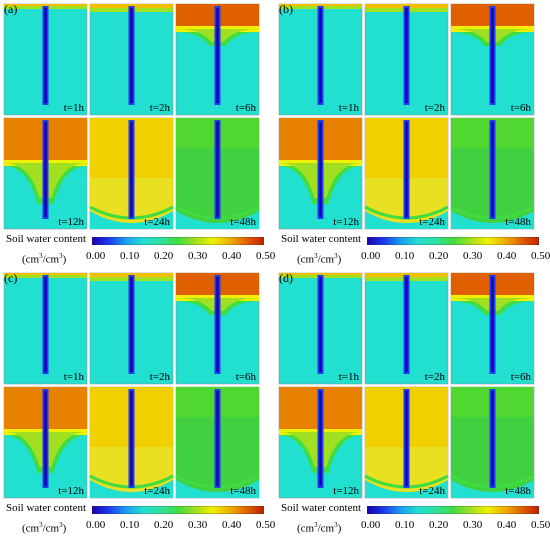 This screenshot has height=538, width=550. What do you see at coordinates (286, 278) in the screenshot?
I see `panel-label: (d)` at bounding box center [286, 278].